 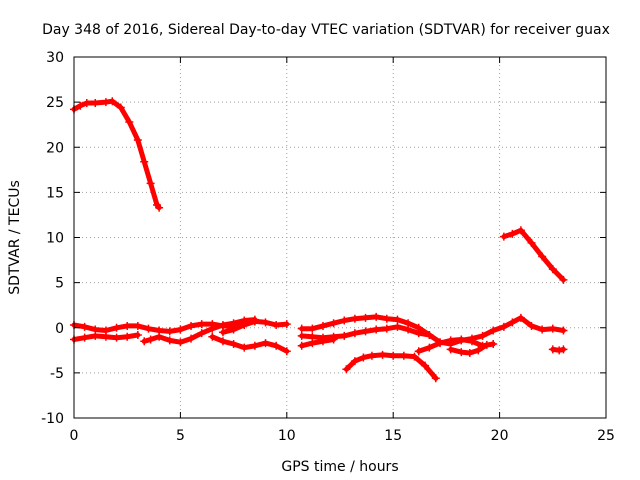 What do you see at coordinates (55, 58) in the screenshot?
I see `y-tick-label: 30` at bounding box center [55, 58].